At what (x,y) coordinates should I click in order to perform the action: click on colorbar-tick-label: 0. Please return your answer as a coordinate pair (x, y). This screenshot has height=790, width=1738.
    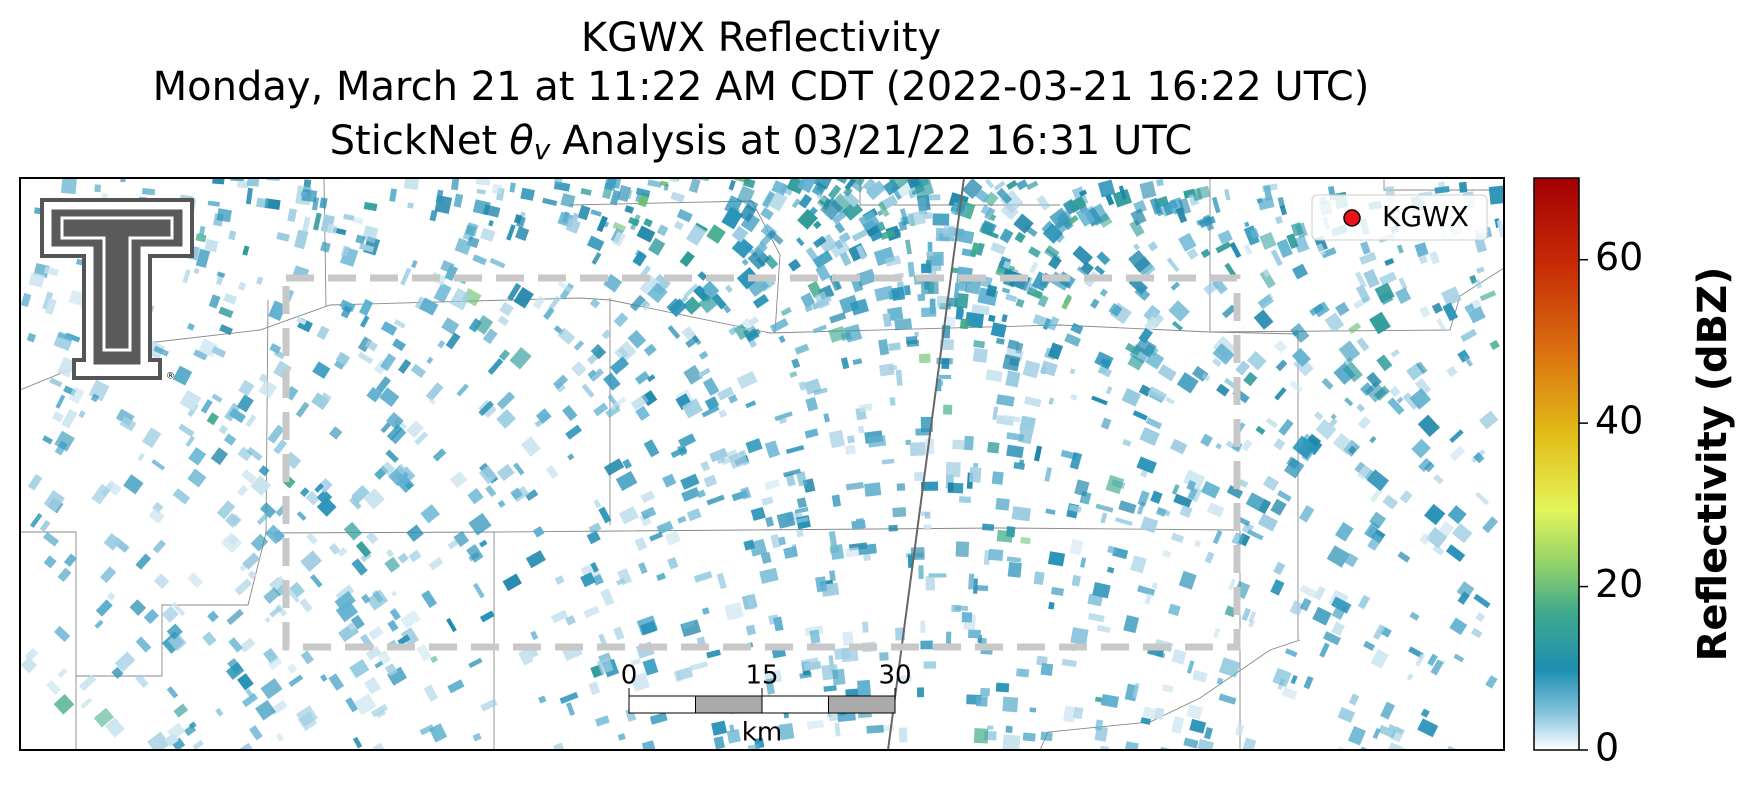
    Looking at the image, I should click on (1607, 748).